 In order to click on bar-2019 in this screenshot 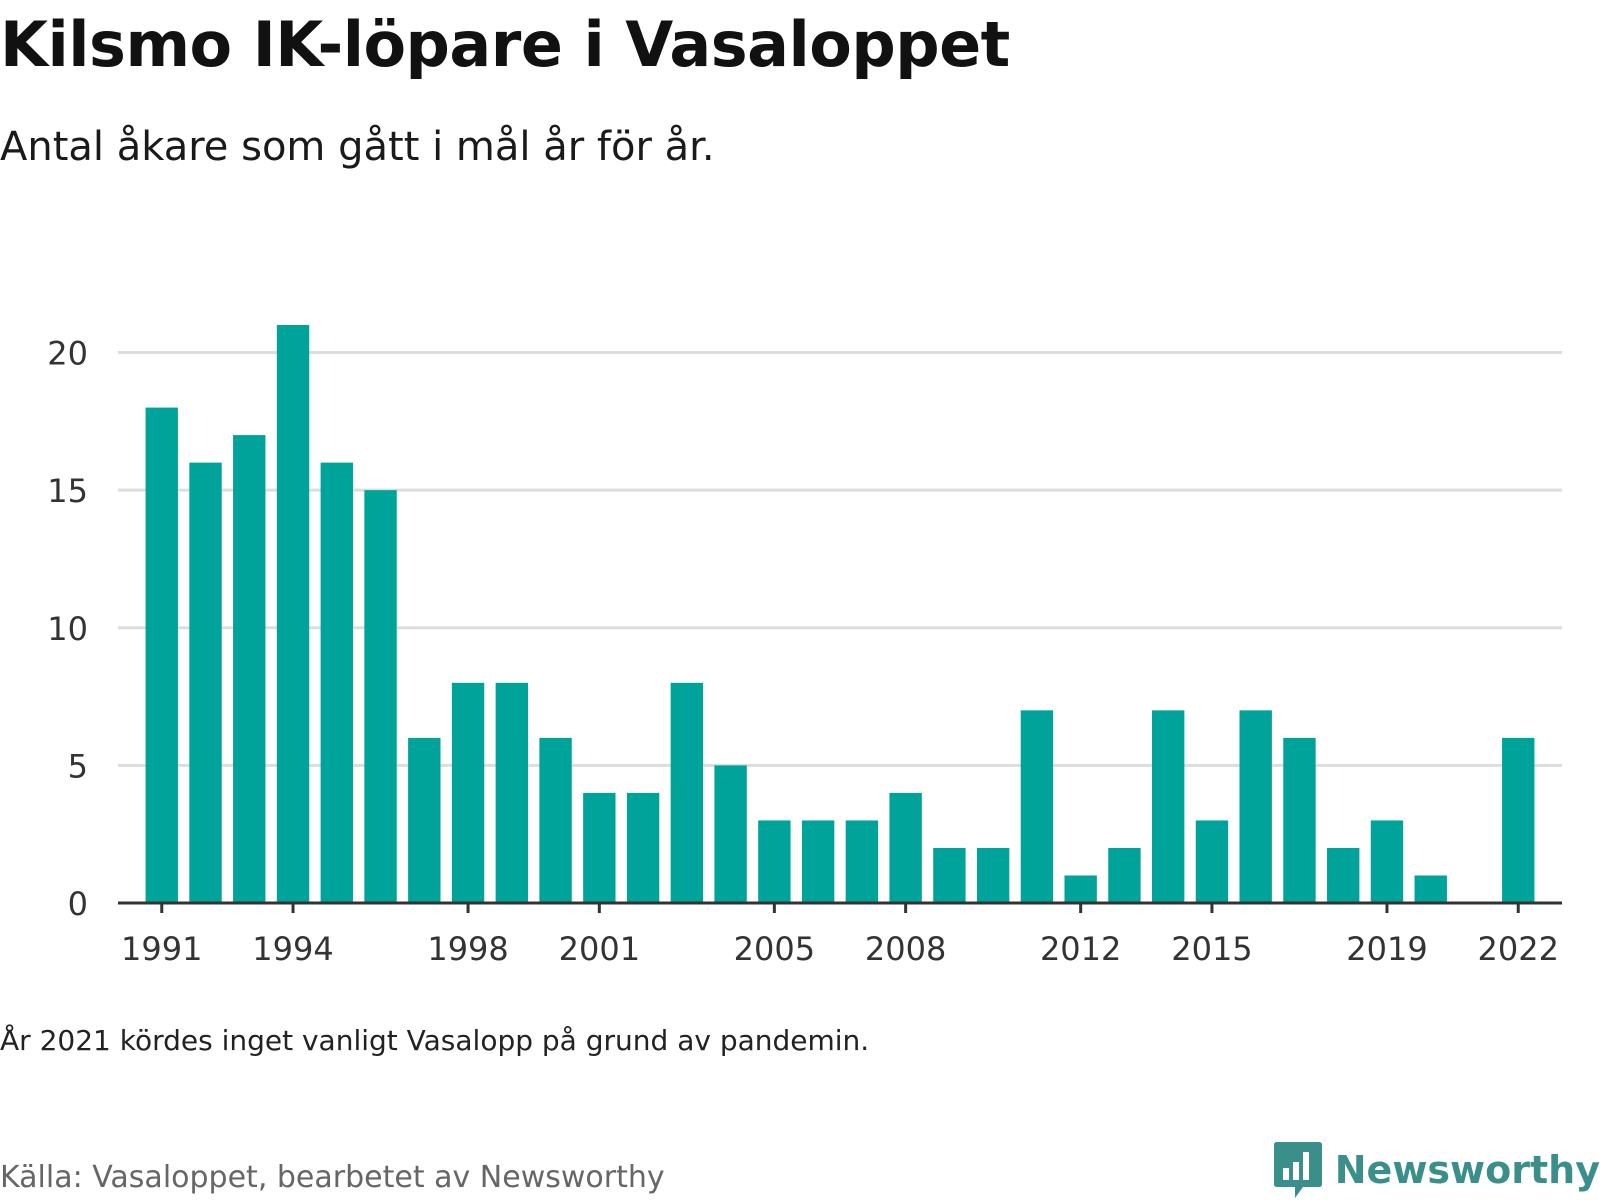, I will do `click(1387, 861)`.